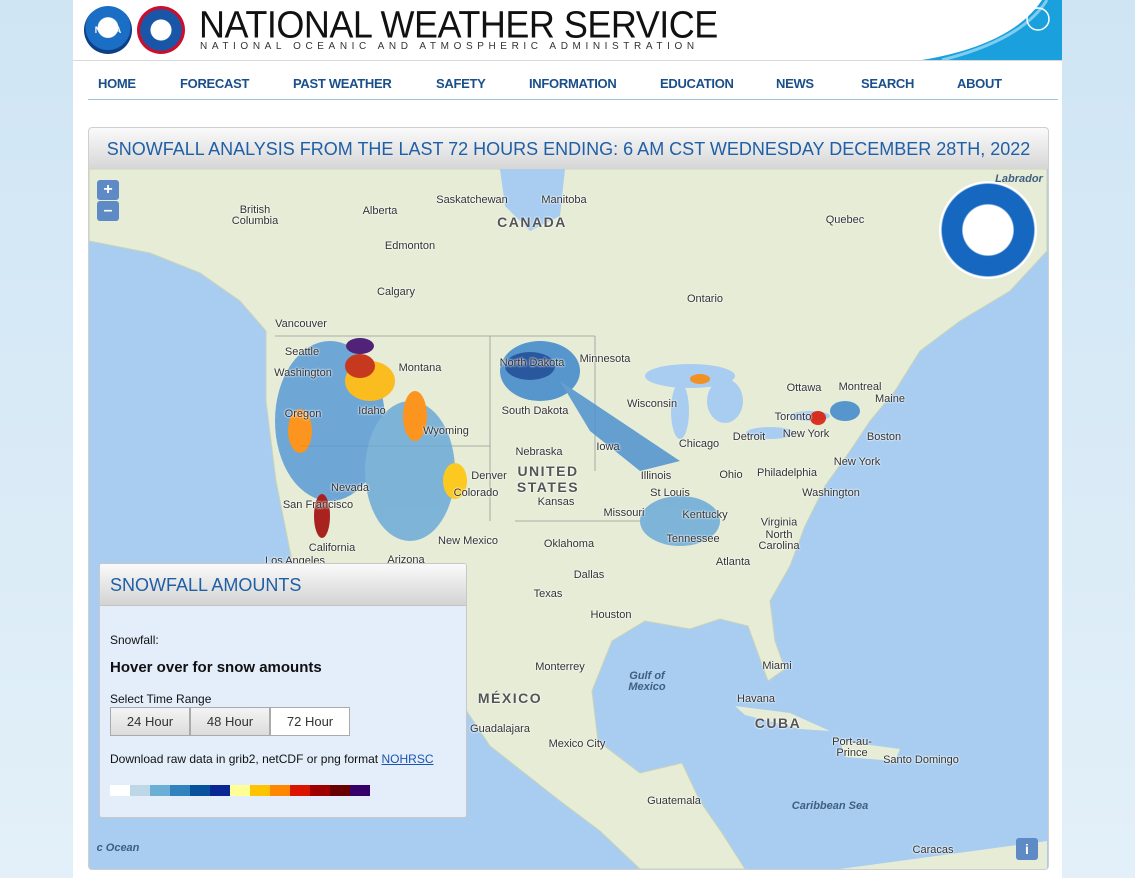 The width and height of the screenshot is (1135, 878). Describe the element at coordinates (476, 493) in the screenshot. I see `map-label: Colorado` at that location.